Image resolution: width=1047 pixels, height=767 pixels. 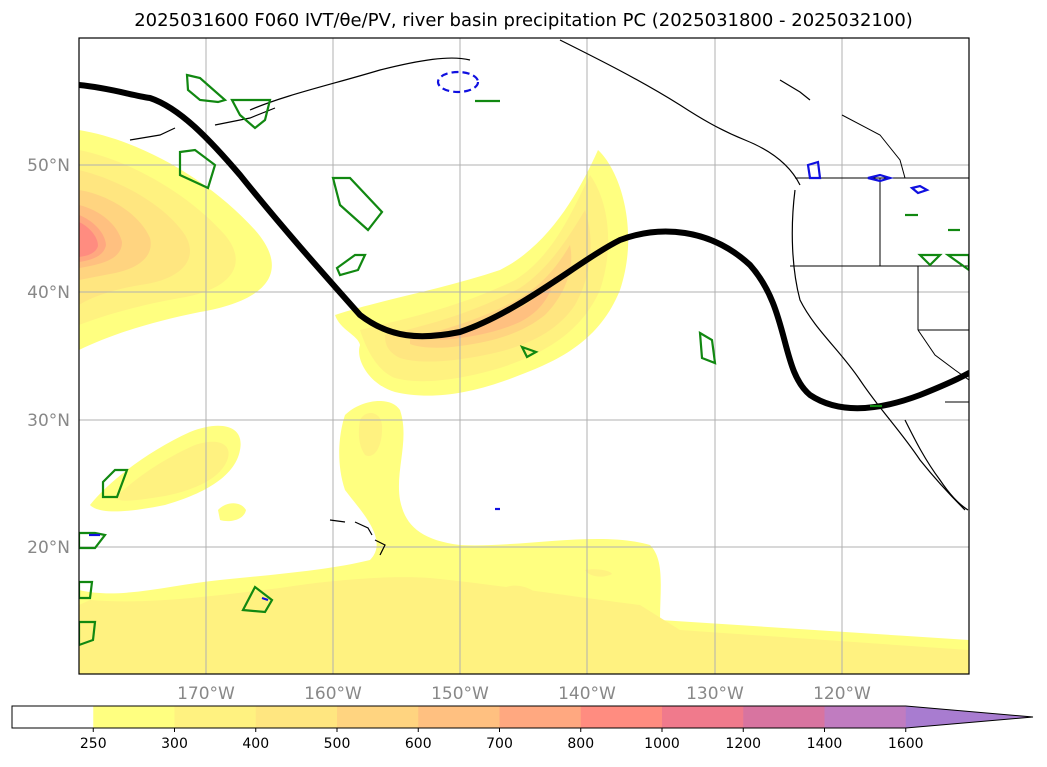 What do you see at coordinates (337, 744) in the screenshot?
I see `colorbar-tick-label: 500` at bounding box center [337, 744].